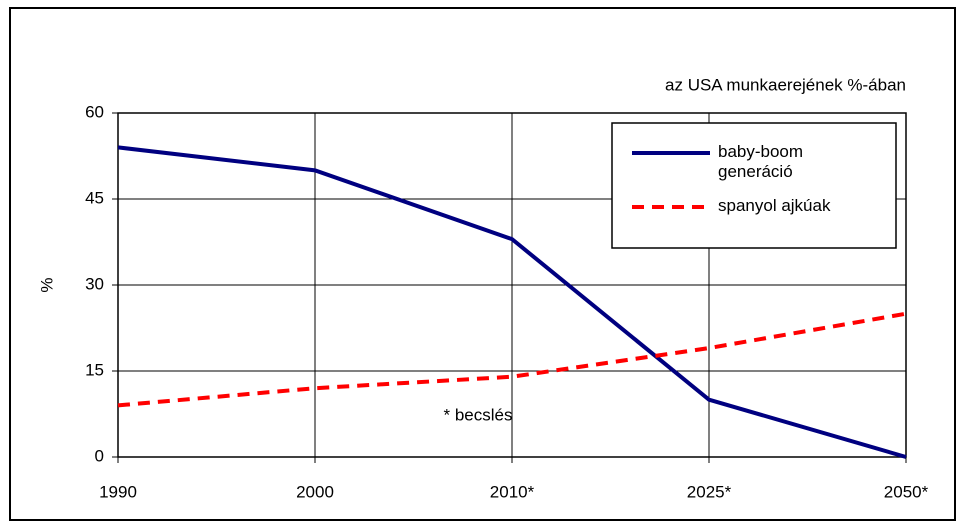 Image resolution: width=965 pixels, height=528 pixels. Describe the element at coordinates (785, 84) in the screenshot. I see `chart-subtitle: az USA munkaerejének %-ában` at that location.